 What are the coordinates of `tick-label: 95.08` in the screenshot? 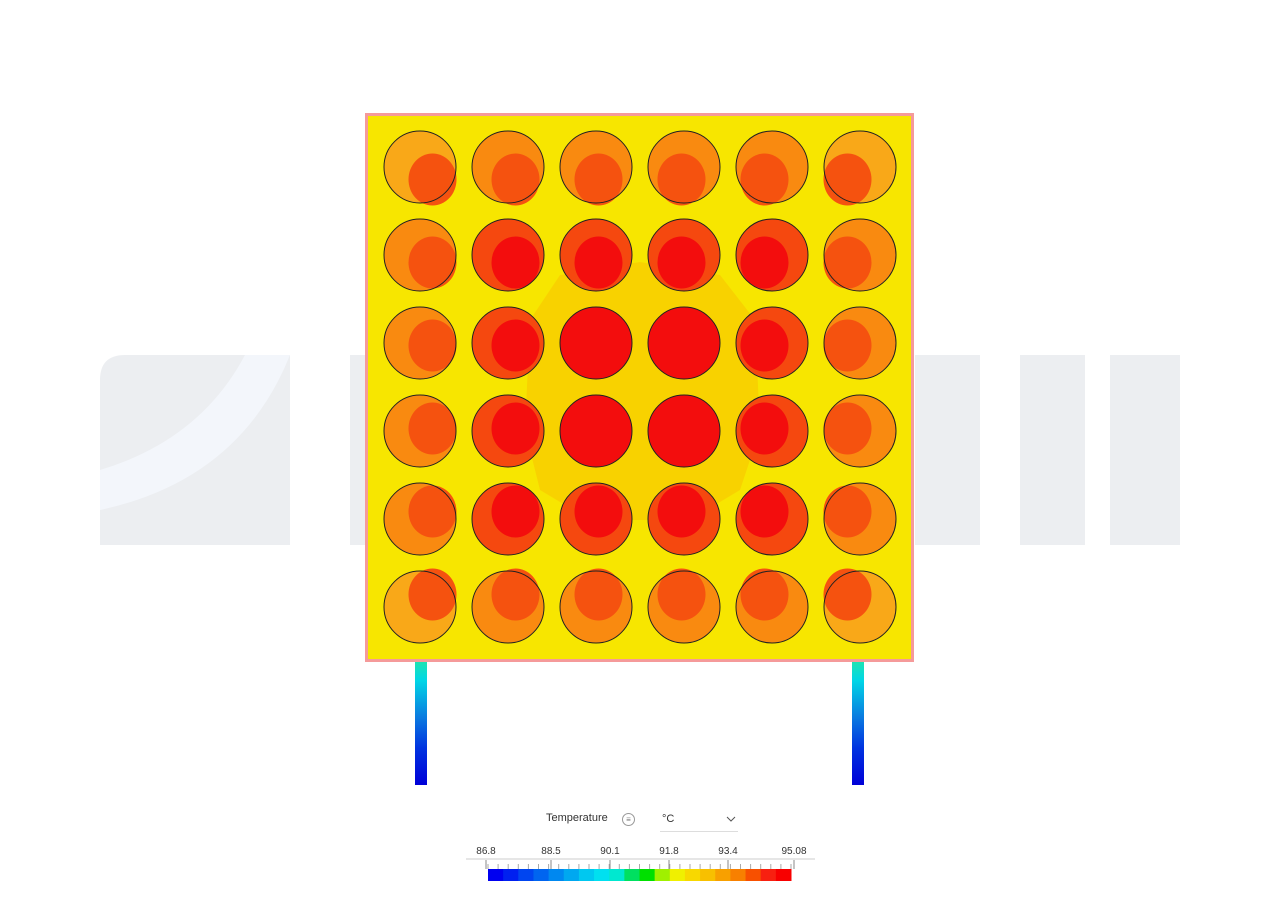 It's located at (794, 851).